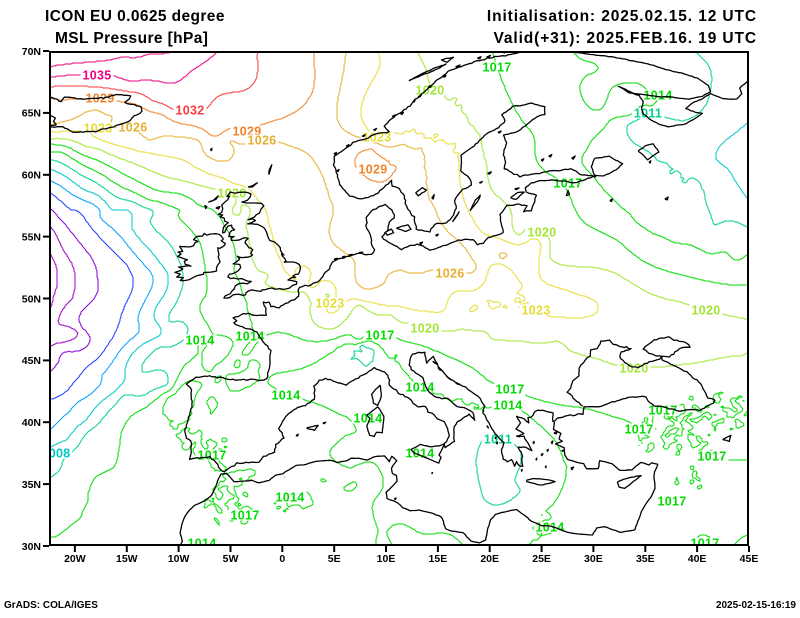  I want to click on svg-text: 35E, so click(645, 559).